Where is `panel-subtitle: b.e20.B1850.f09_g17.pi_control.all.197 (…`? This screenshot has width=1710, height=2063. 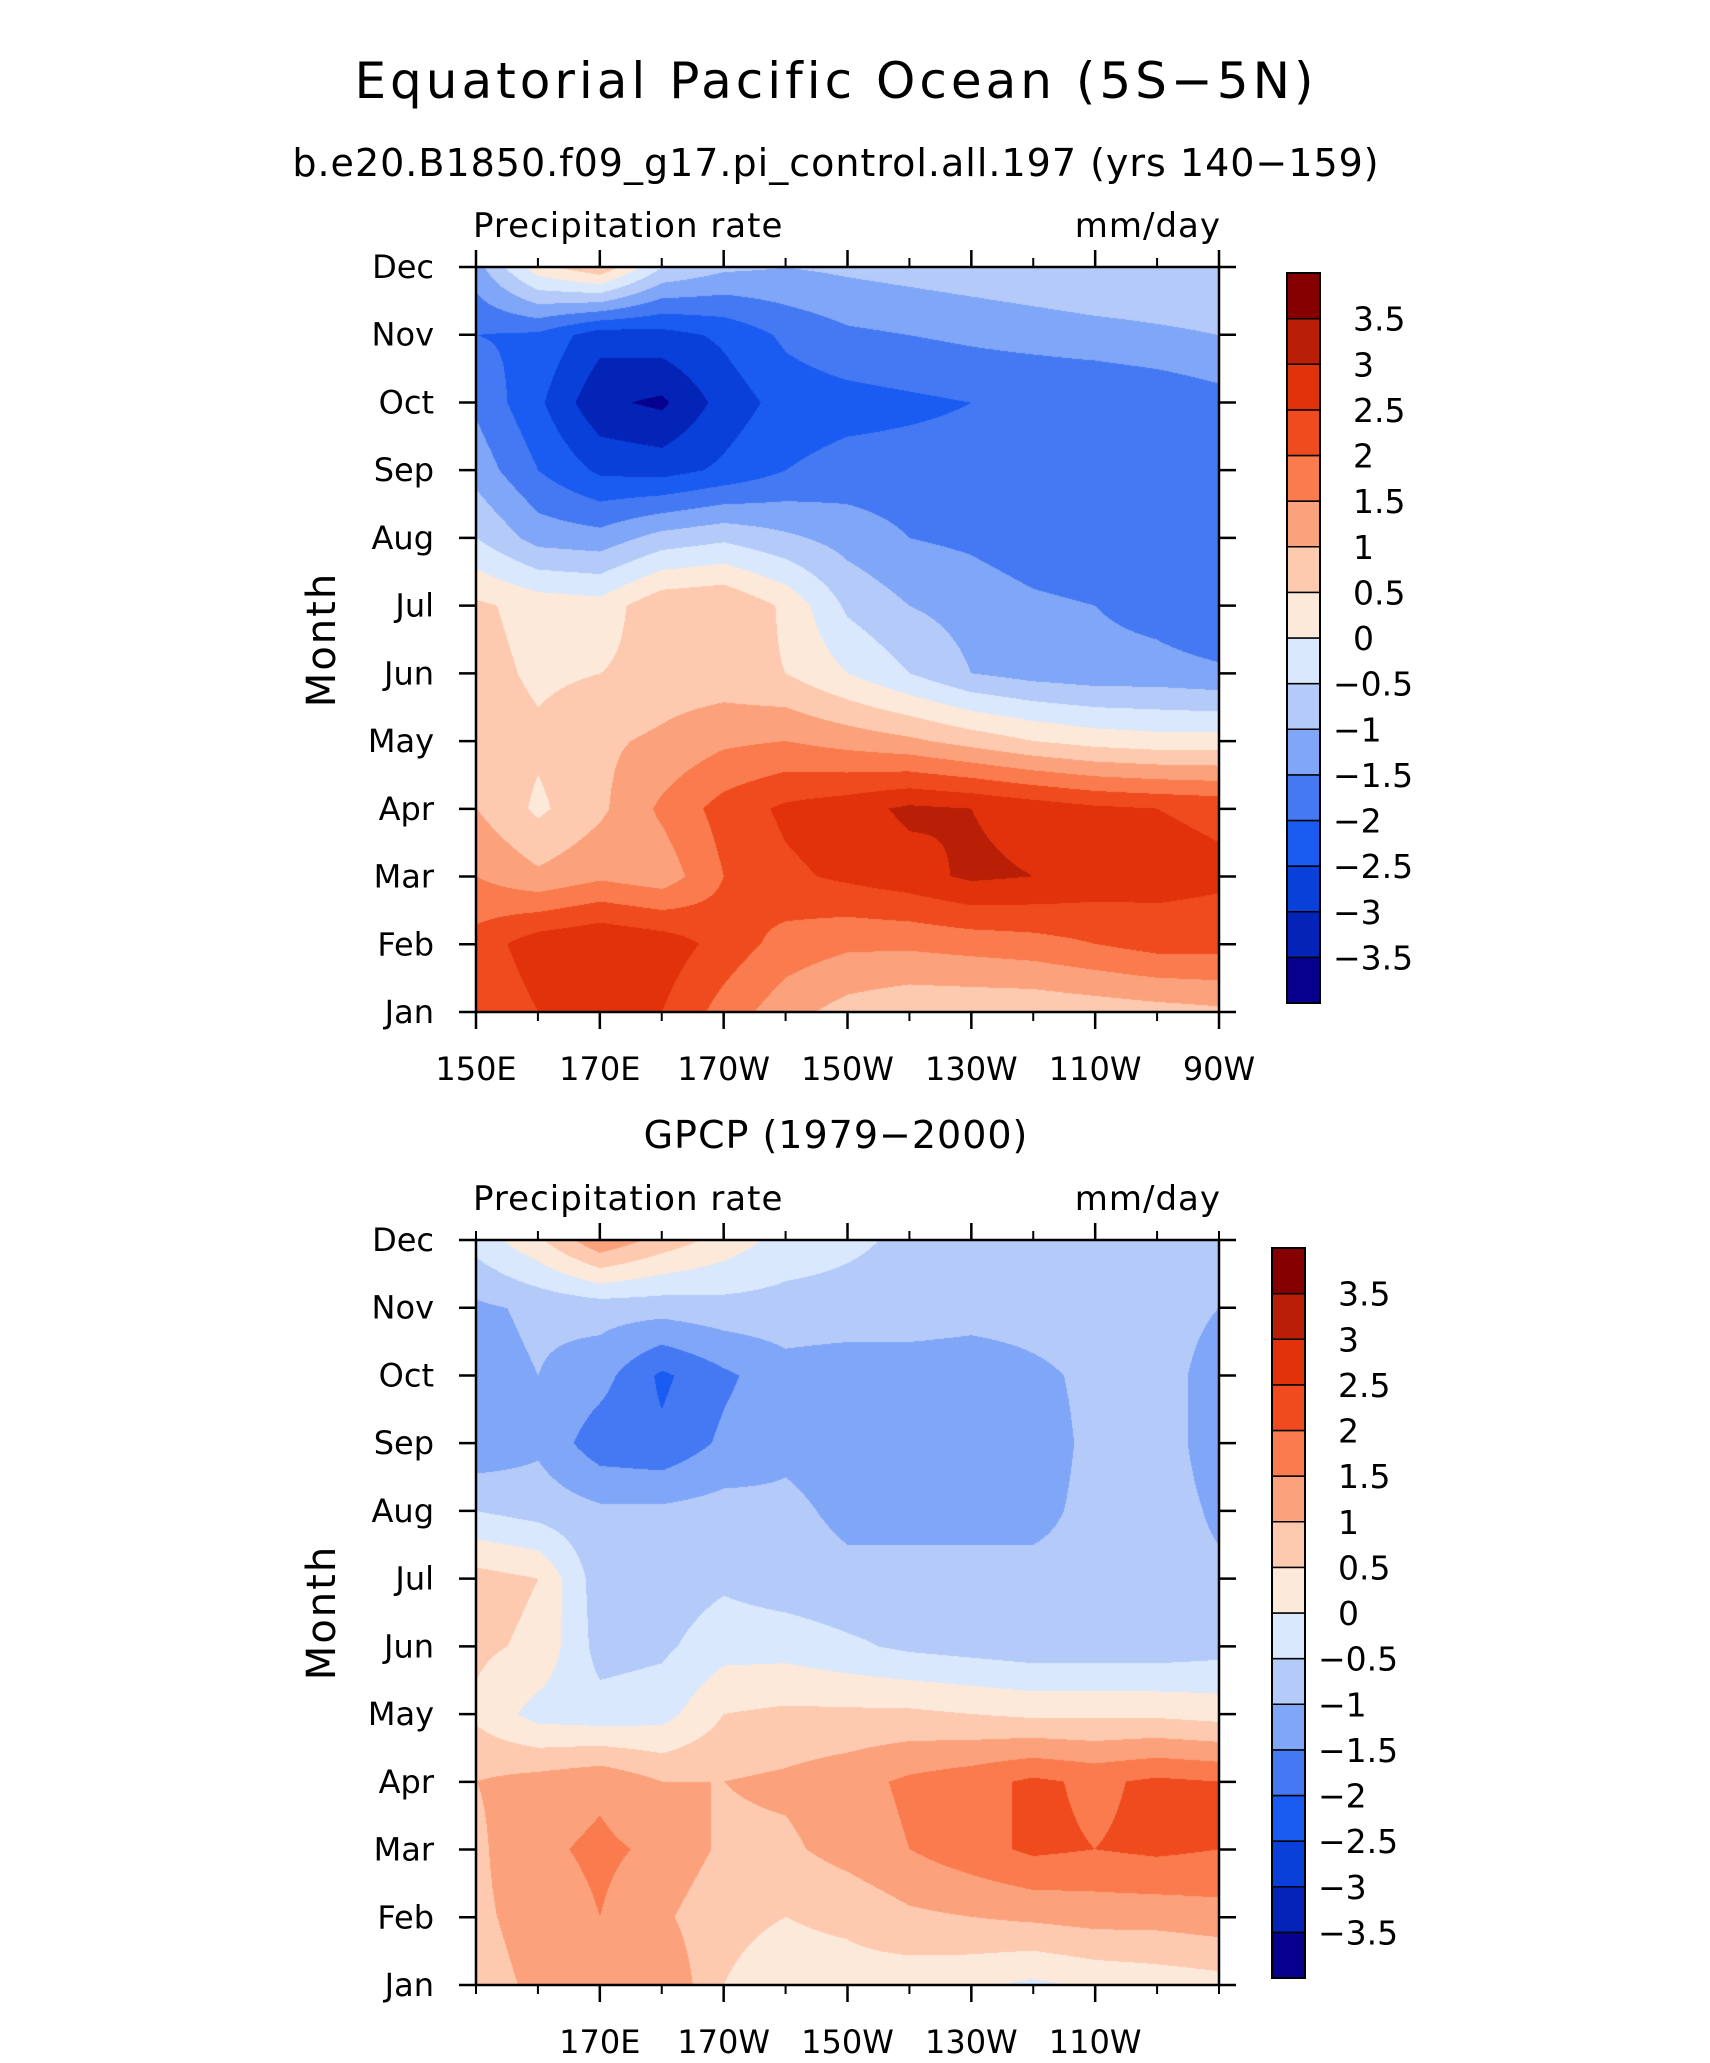 panel-subtitle: b.e20.B1850.f09_g17.pi_control.all.197 (… is located at coordinates (835, 163).